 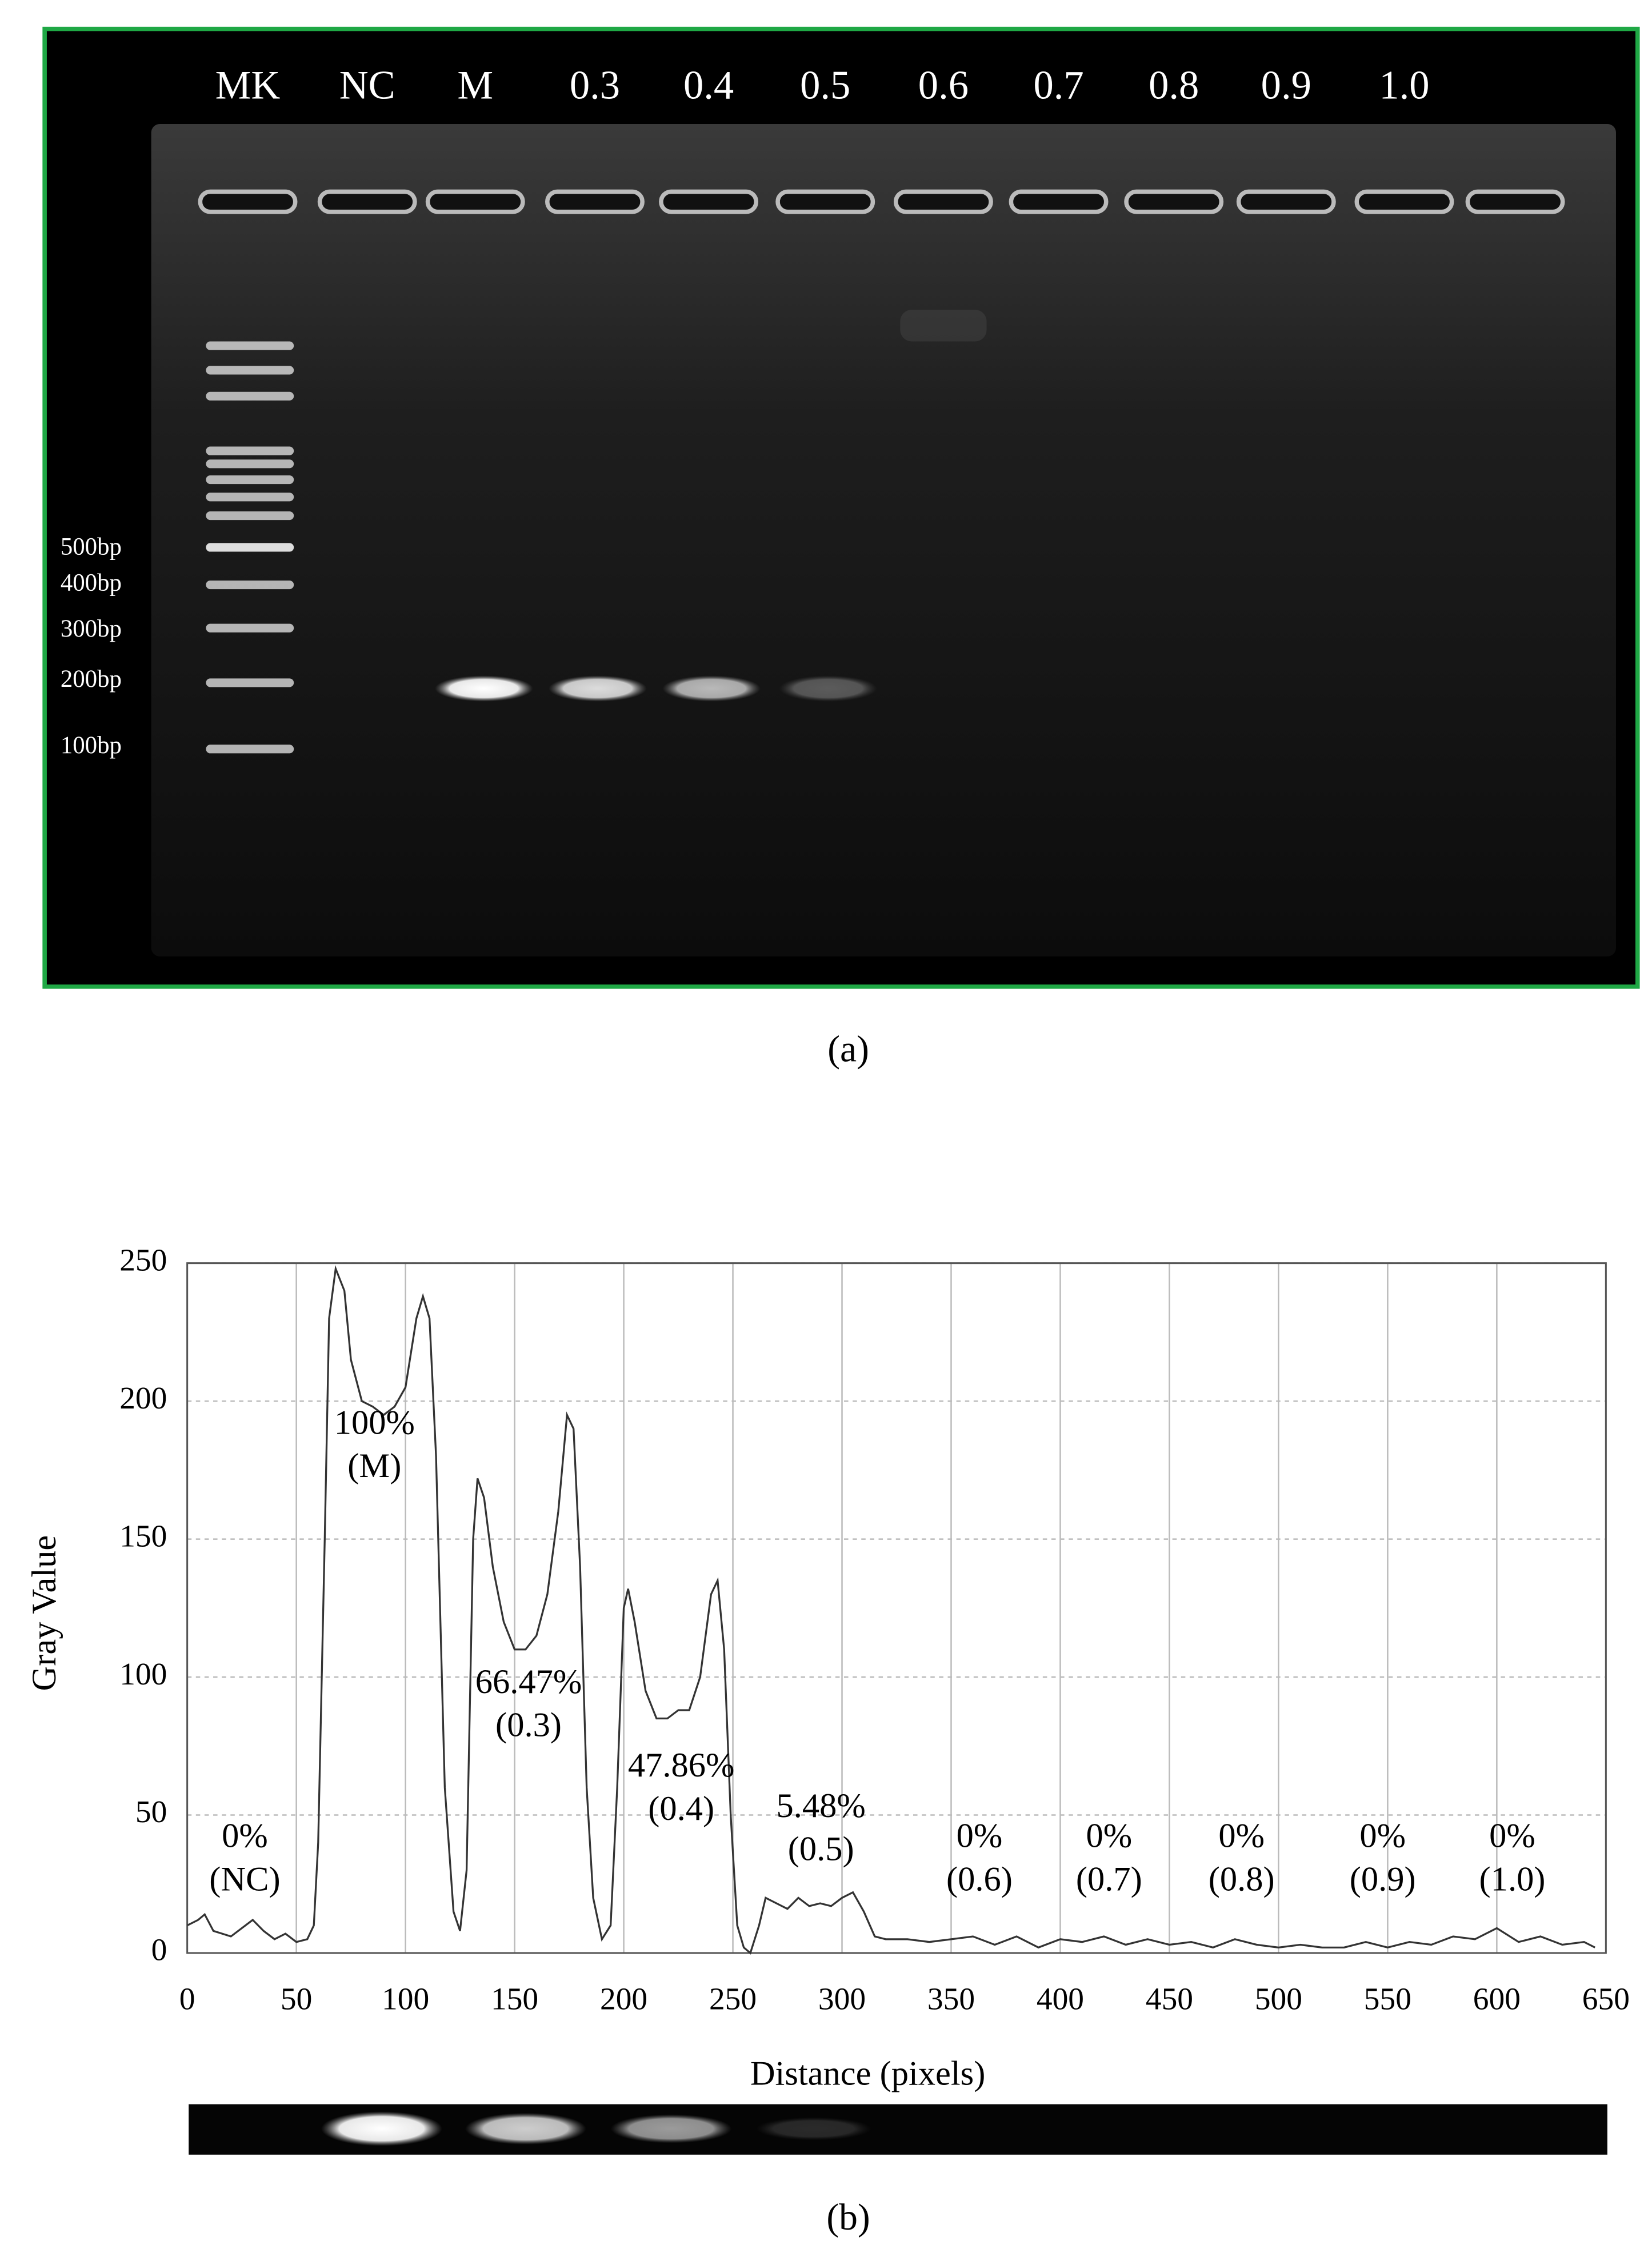 What do you see at coordinates (248, 85) in the screenshot?
I see `lane-label: MK` at bounding box center [248, 85].